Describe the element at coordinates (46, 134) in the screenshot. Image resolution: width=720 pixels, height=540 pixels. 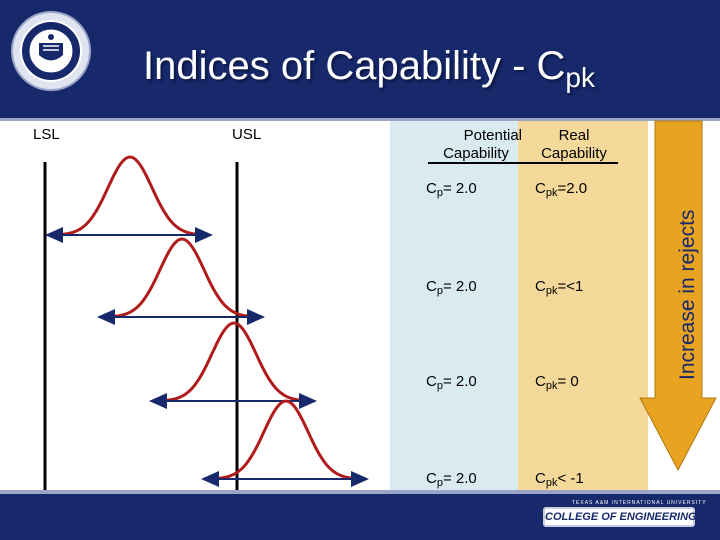
I see `lsl-label: LSL` at that location.